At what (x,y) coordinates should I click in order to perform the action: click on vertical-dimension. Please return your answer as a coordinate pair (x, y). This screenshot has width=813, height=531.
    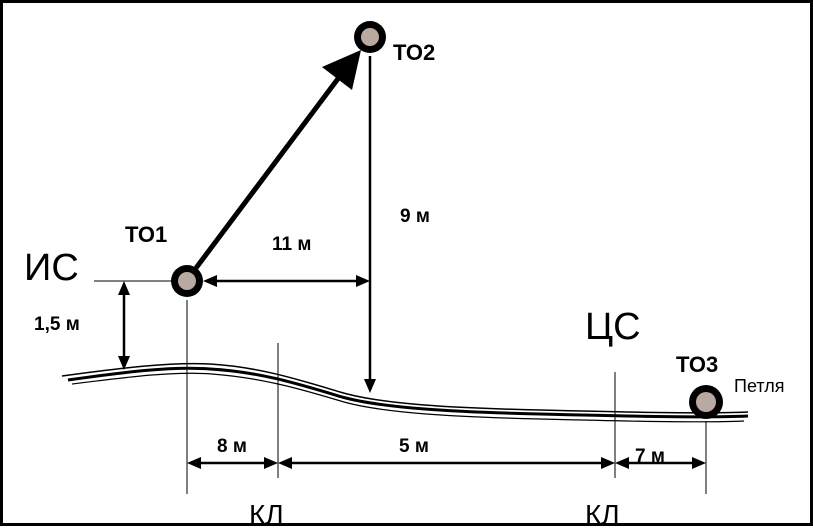
    Looking at the image, I should click on (370, 224).